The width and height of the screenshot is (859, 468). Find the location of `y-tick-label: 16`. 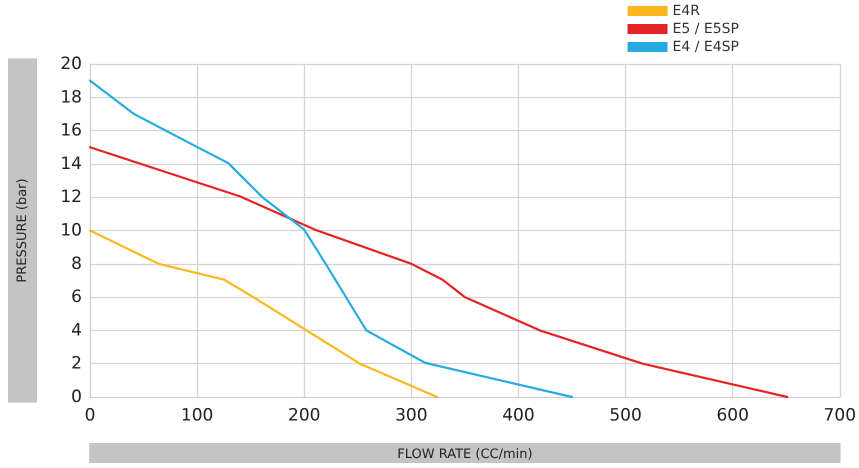

y-tick-label: 16 is located at coordinates (71, 130).